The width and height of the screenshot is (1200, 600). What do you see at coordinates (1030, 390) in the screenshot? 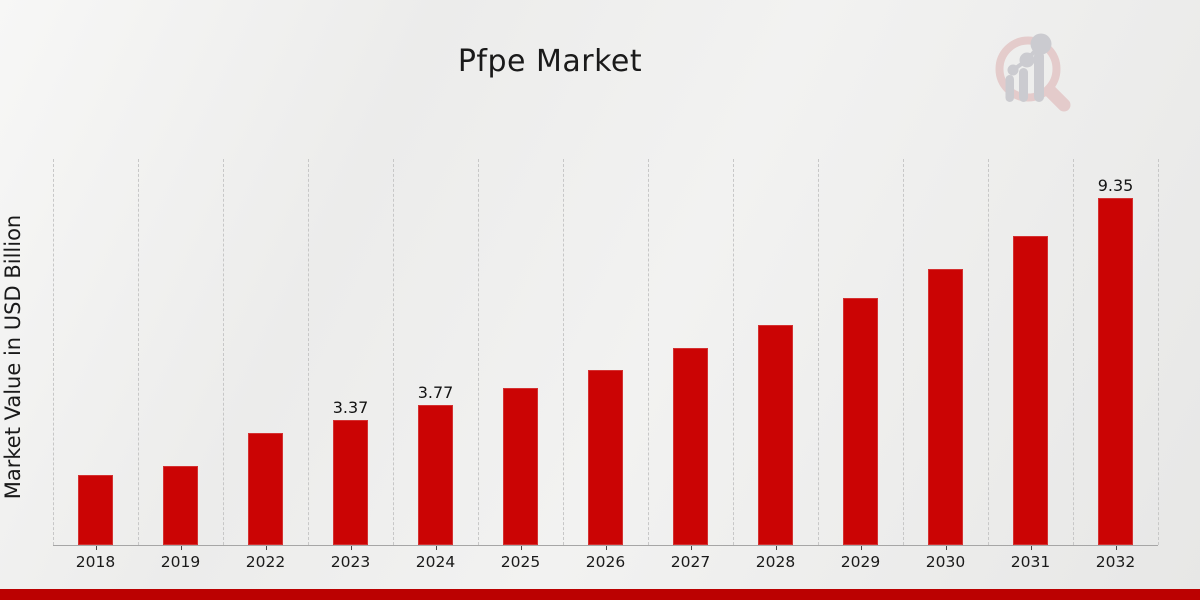
I see `bar-2031` at bounding box center [1030, 390].